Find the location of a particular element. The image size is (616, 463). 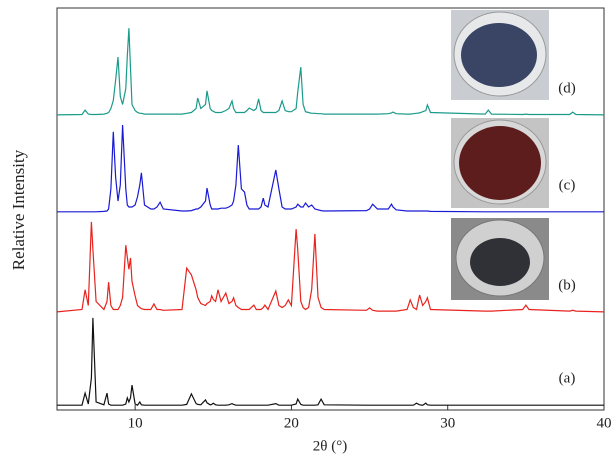

inset-photo-d is located at coordinates (500, 55).